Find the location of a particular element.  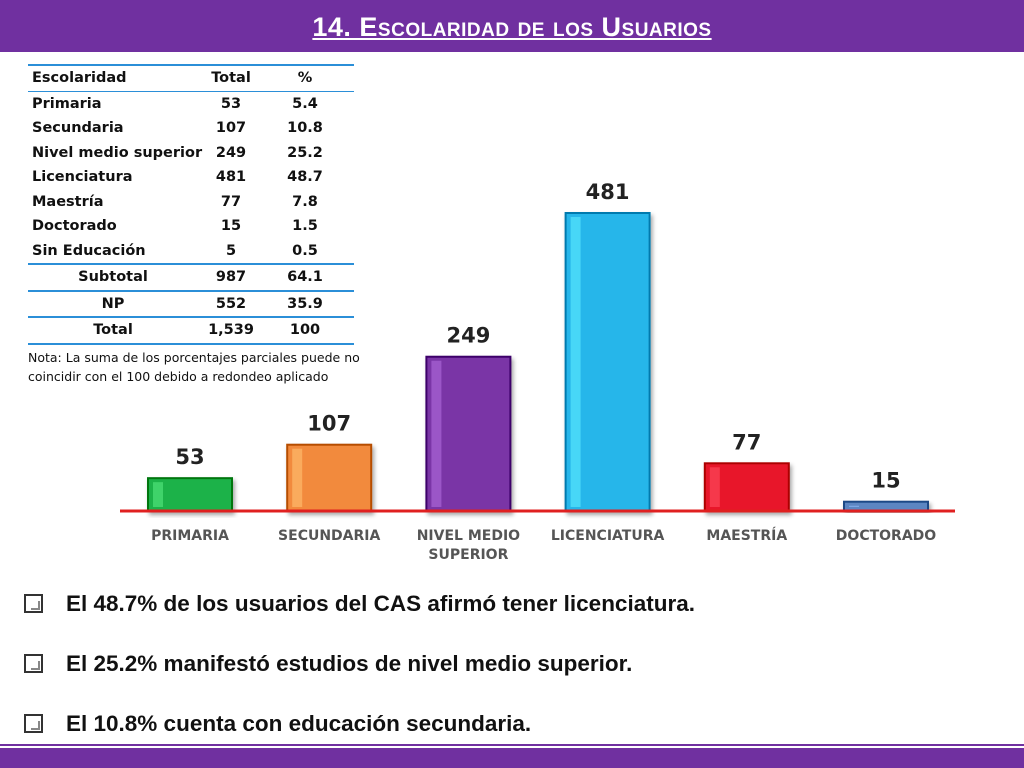

table-cell: Subtotal is located at coordinates (113, 277).